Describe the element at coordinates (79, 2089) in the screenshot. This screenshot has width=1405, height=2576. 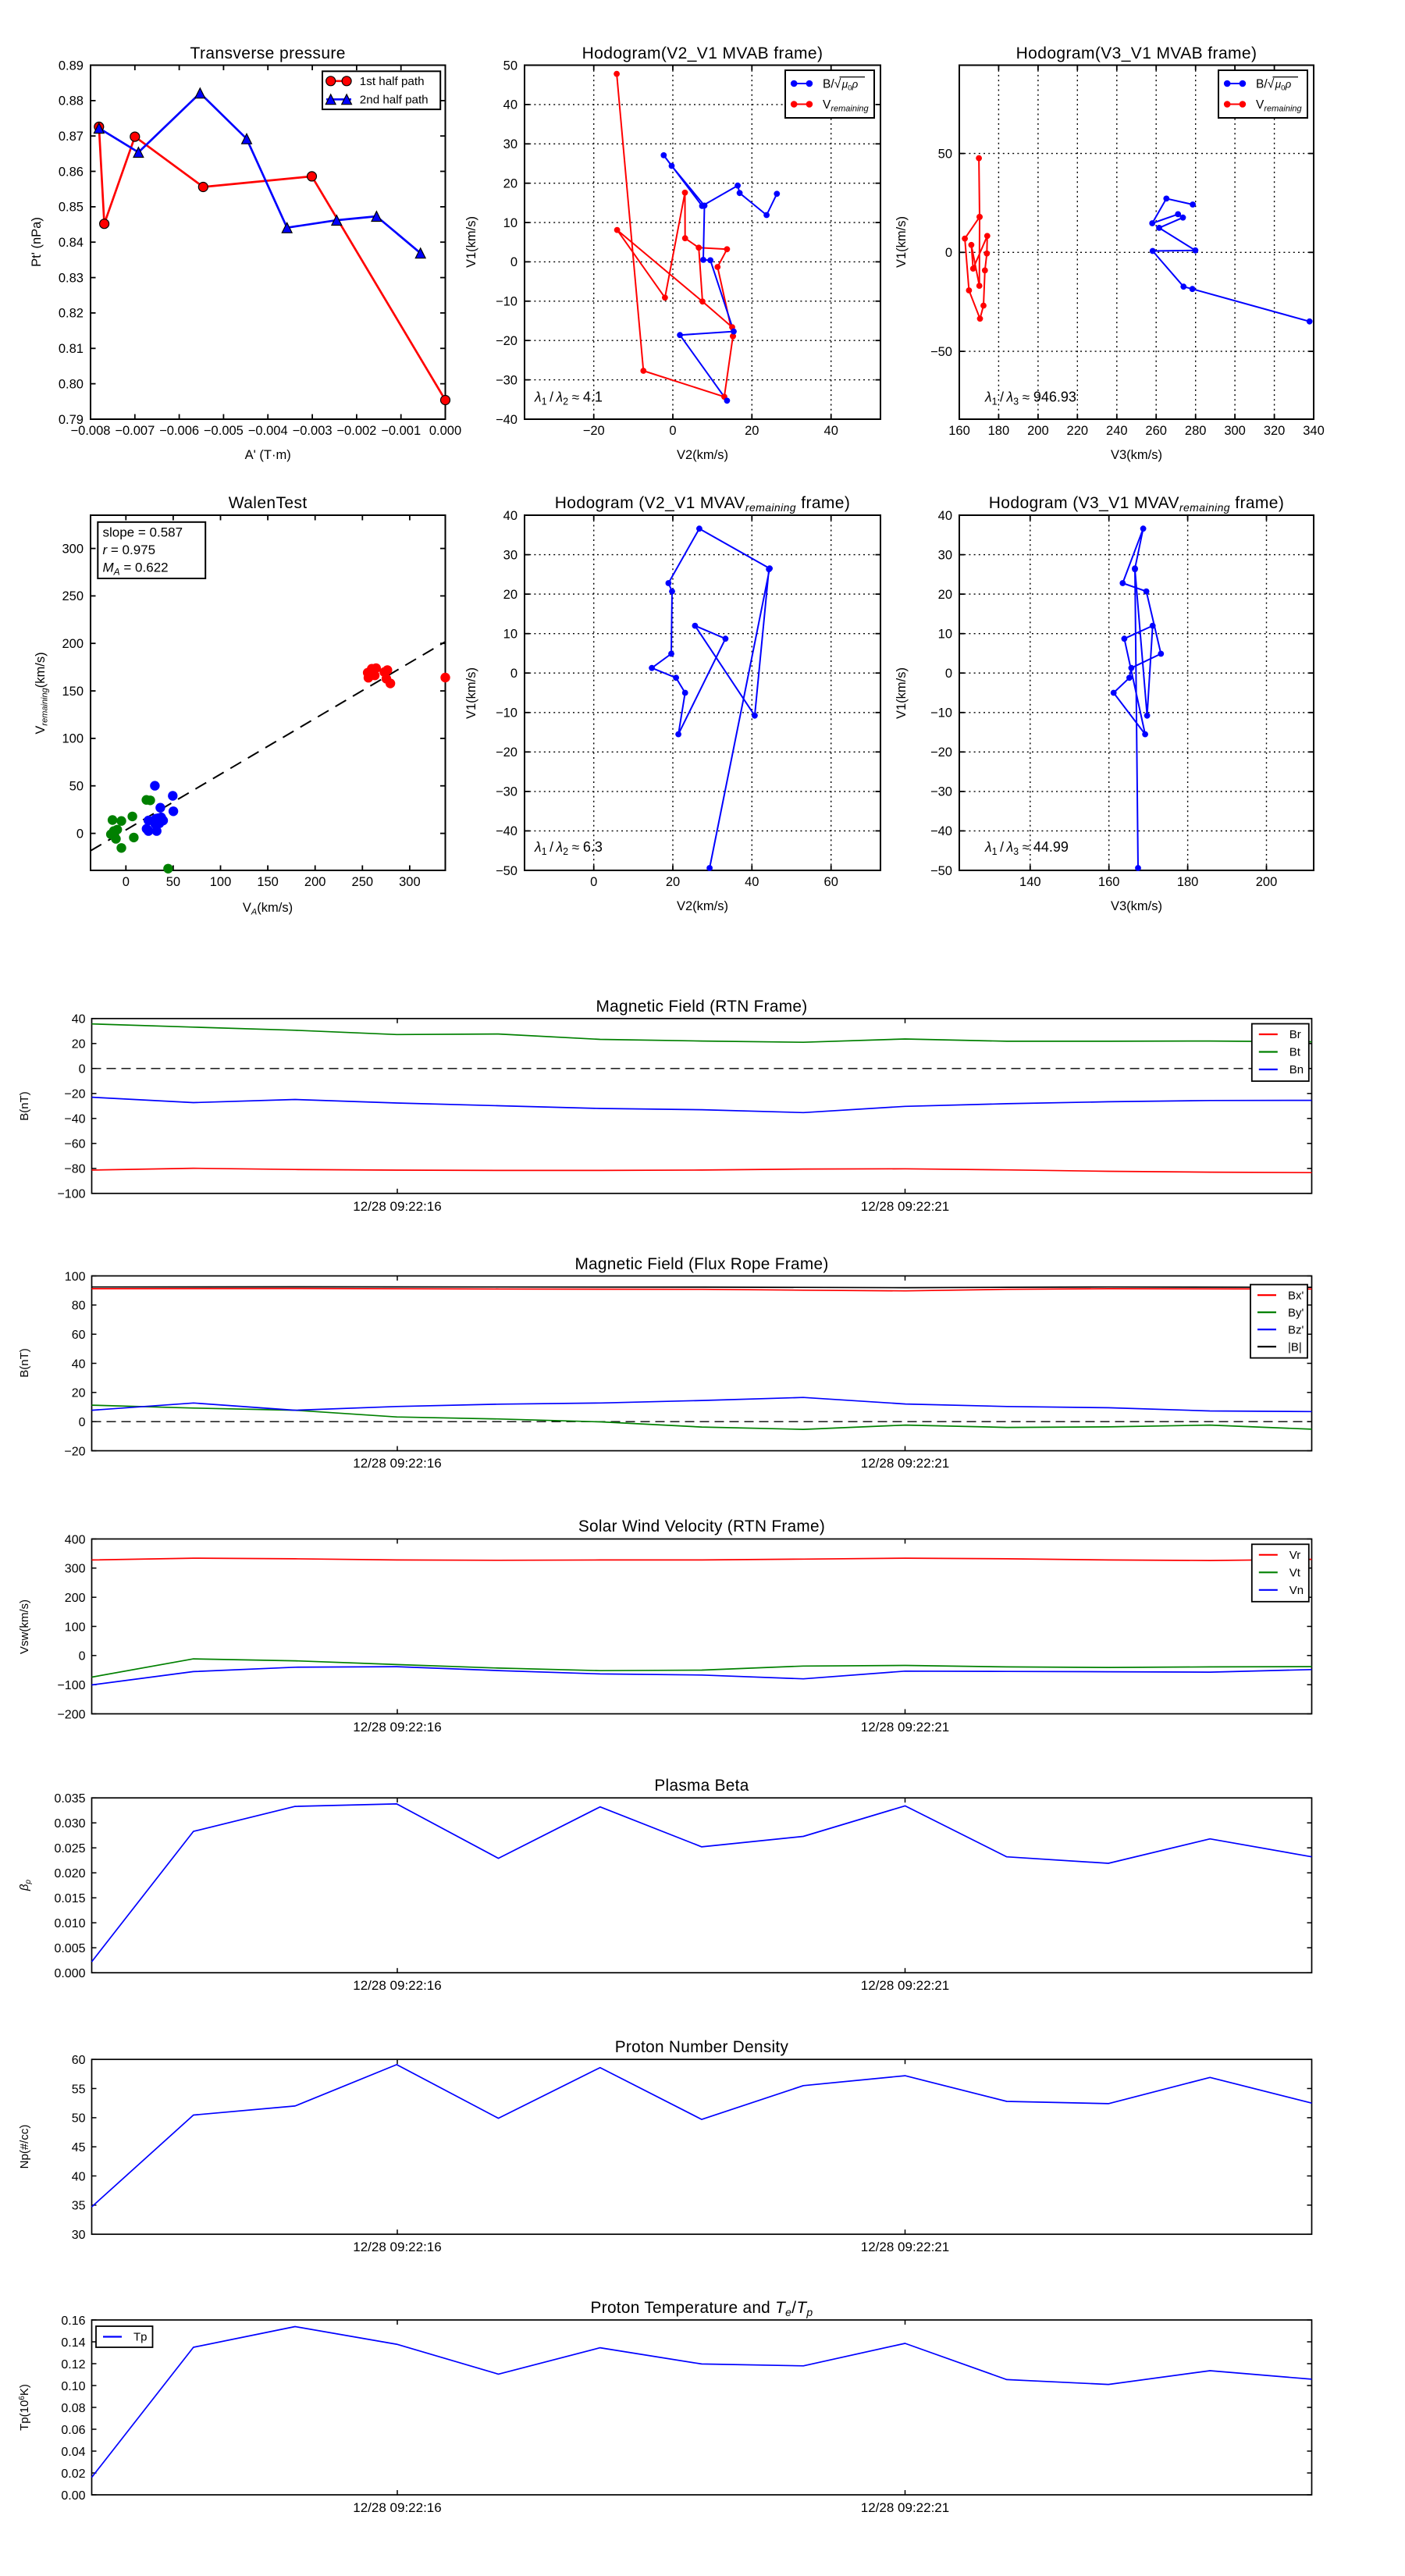
I see `svg-text: 55` at that location.